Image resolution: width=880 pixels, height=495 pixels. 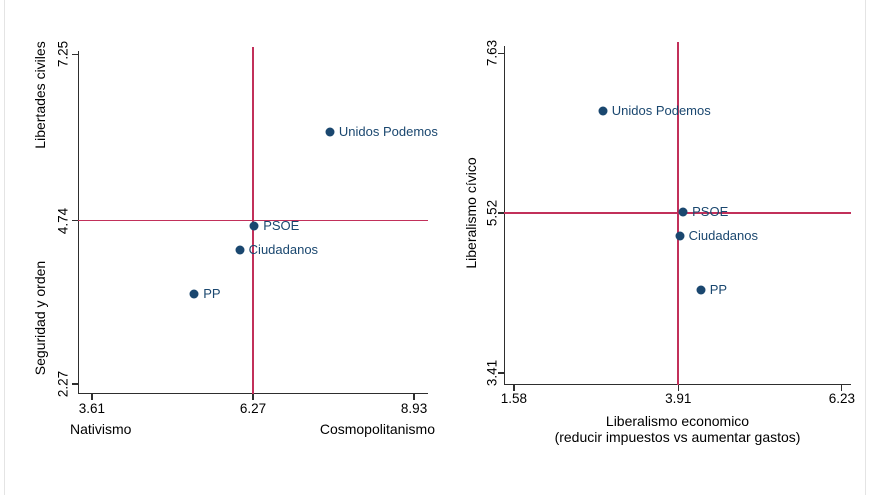 What do you see at coordinates (40, 318) in the screenshot?
I see `y-axis-title: Seguridad y orden` at bounding box center [40, 318].